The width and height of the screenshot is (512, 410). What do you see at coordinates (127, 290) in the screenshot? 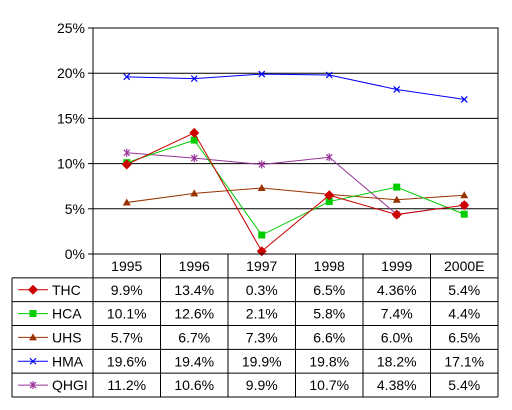
I see `table-cell-thc: 9.9%` at bounding box center [127, 290].